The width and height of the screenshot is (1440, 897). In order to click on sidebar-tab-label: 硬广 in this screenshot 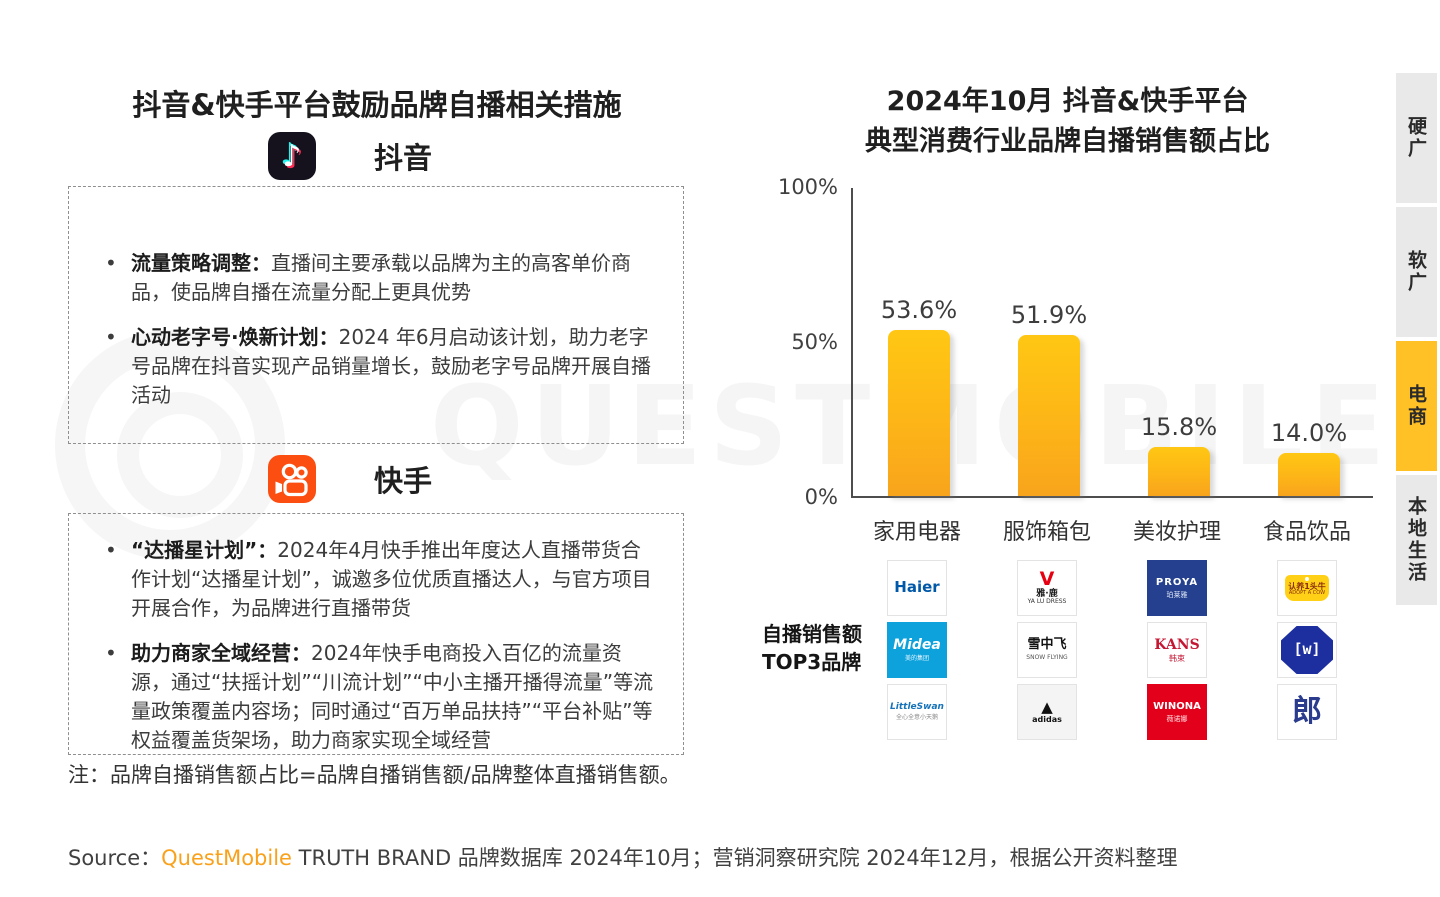, I will do `click(1416, 138)`.